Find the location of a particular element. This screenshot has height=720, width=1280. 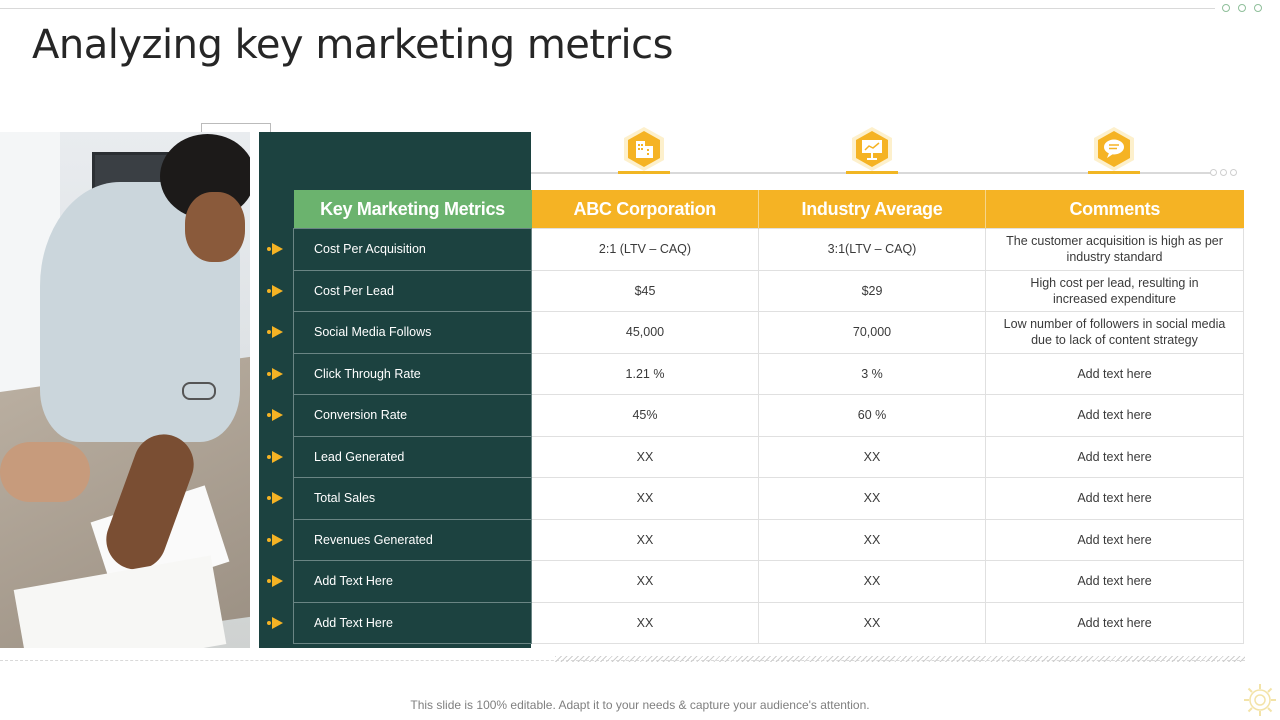

building-icon is located at coordinates (644, 149).